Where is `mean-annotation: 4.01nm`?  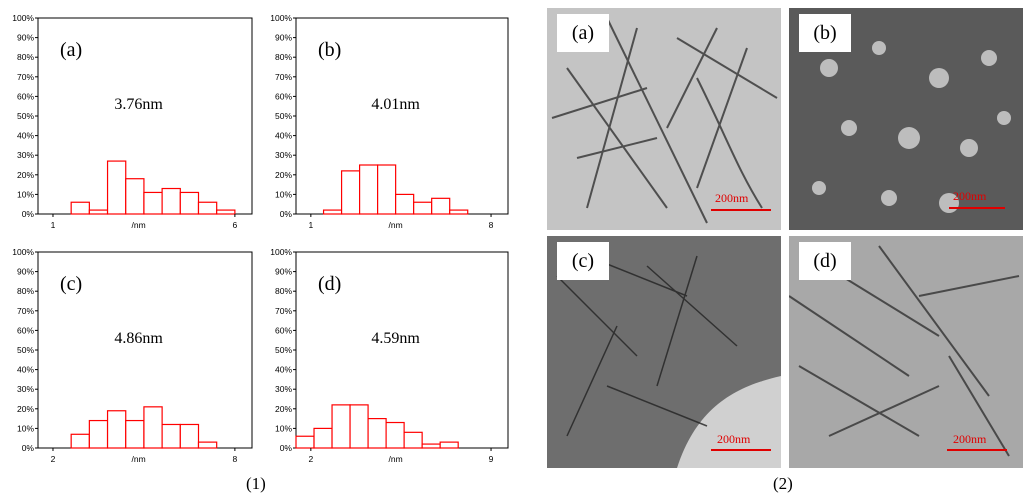 mean-annotation: 4.01nm is located at coordinates (395, 104).